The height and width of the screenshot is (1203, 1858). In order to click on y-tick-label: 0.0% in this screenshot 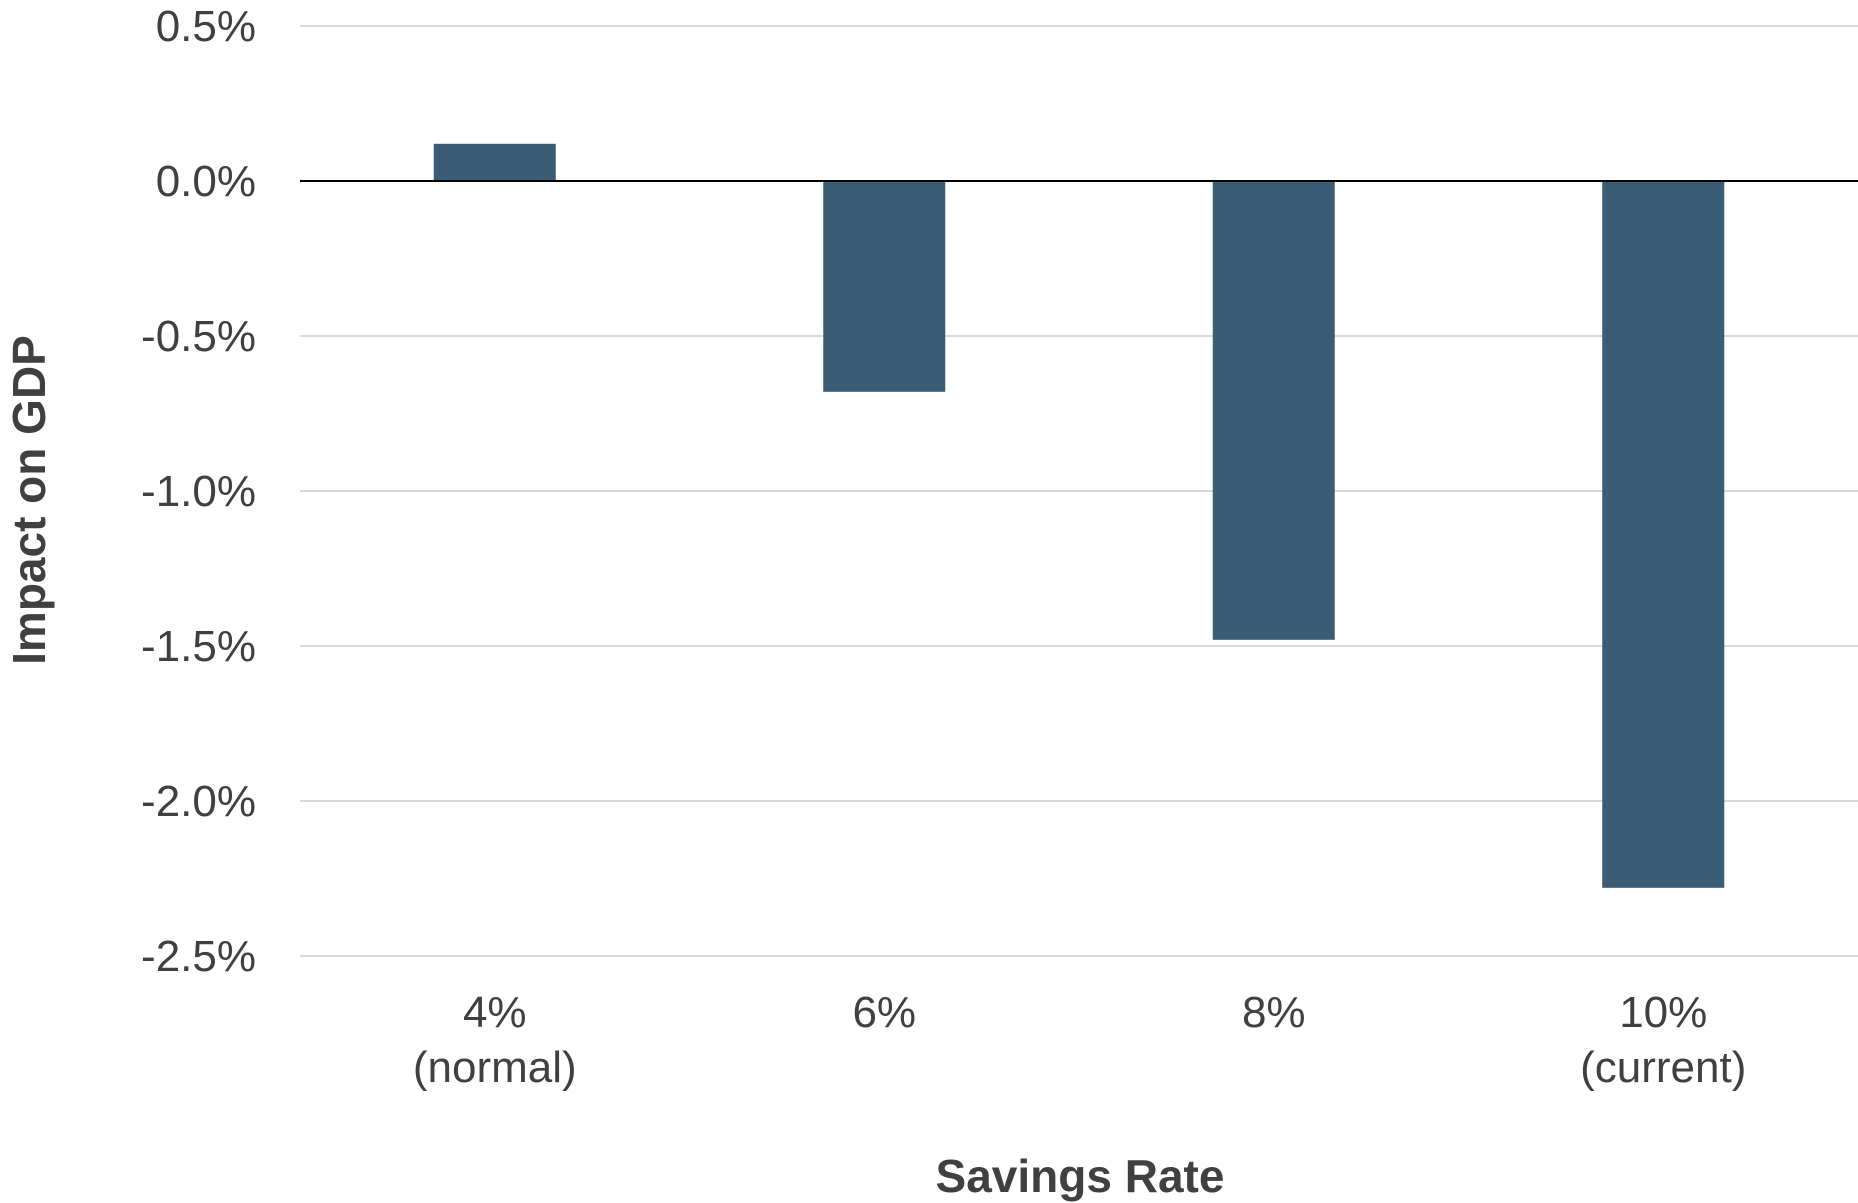, I will do `click(206, 181)`.